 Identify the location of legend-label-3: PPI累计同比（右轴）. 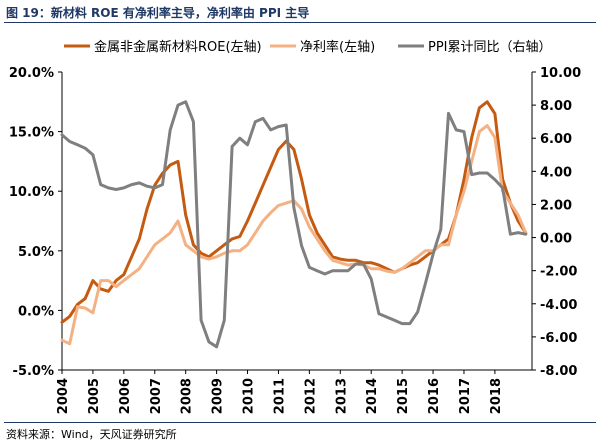
(490, 47).